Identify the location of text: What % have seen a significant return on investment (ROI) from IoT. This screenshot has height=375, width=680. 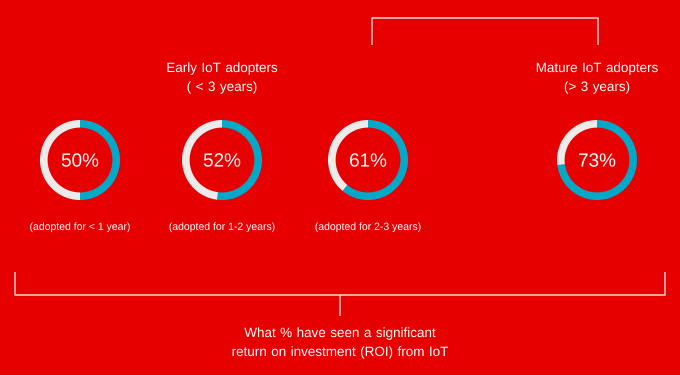
(340, 343).